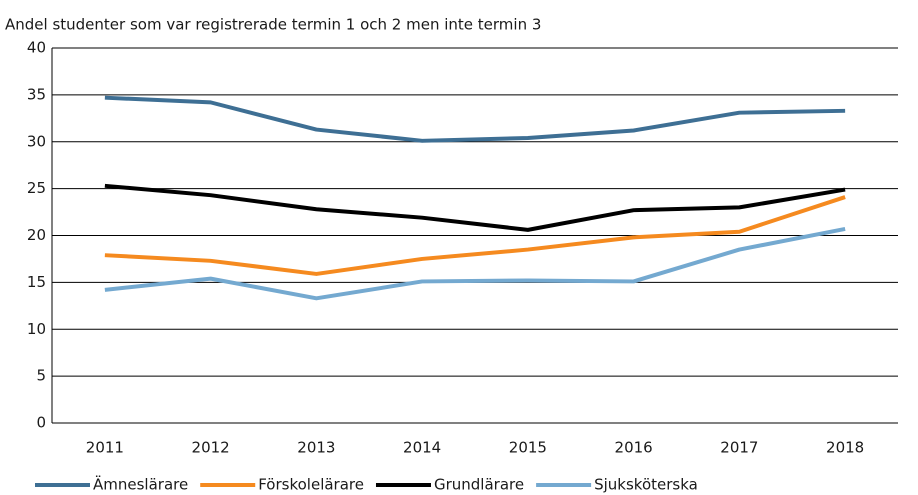 Image resolution: width=918 pixels, height=495 pixels. What do you see at coordinates (36, 282) in the screenshot?
I see `y-tick-label: 15` at bounding box center [36, 282].